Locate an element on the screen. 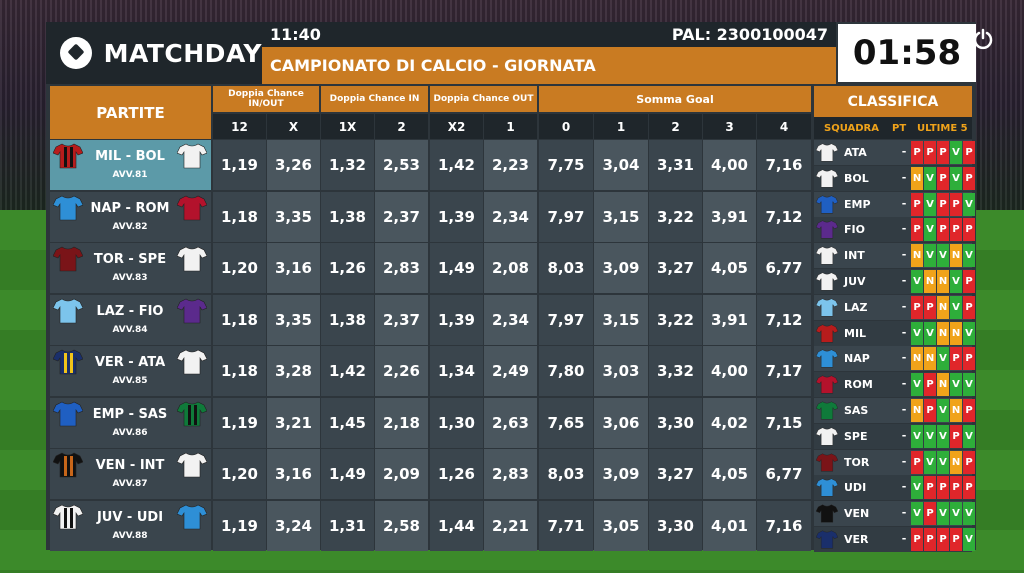 The height and width of the screenshot is (573, 1024). match-row-0: MIL - BOL AVV.81 is located at coordinates (130, 165).